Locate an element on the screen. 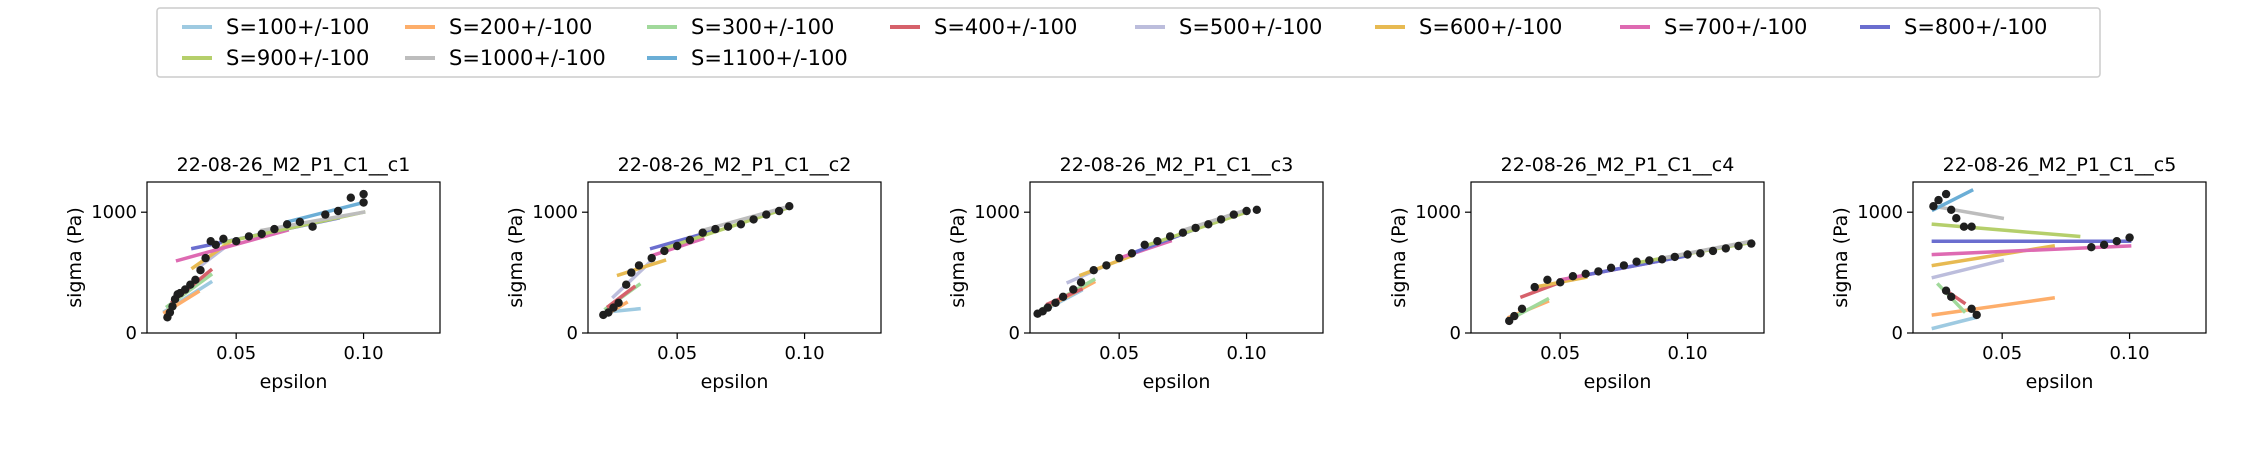  legend-item: S=400+/-100 is located at coordinates (983, 27).